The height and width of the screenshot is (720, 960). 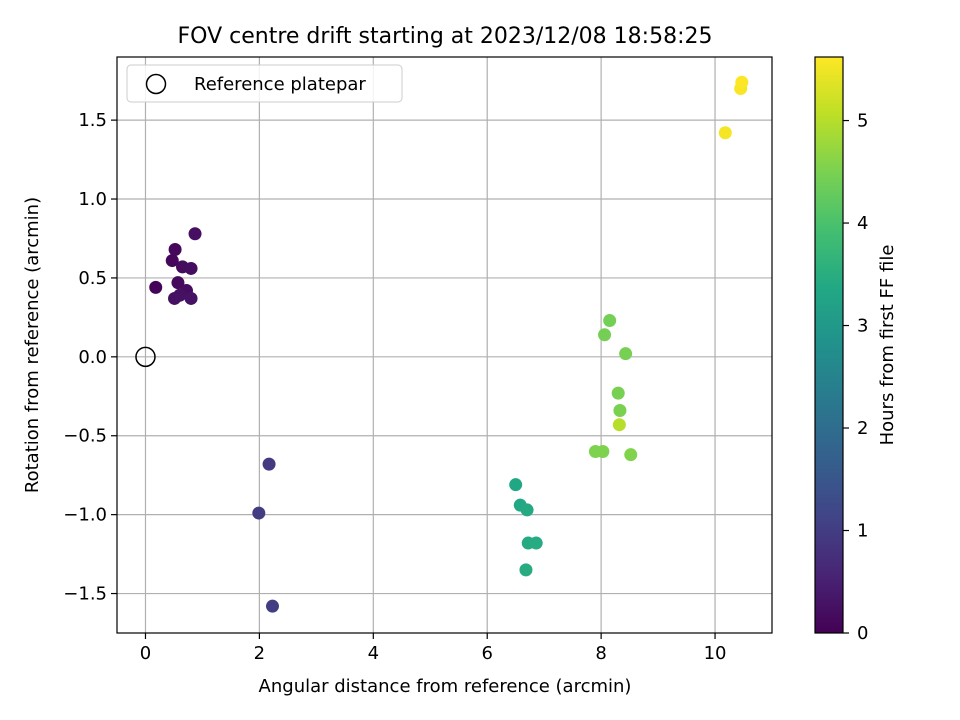 What do you see at coordinates (600, 653) in the screenshot?
I see `x-tick-label: 8` at bounding box center [600, 653].